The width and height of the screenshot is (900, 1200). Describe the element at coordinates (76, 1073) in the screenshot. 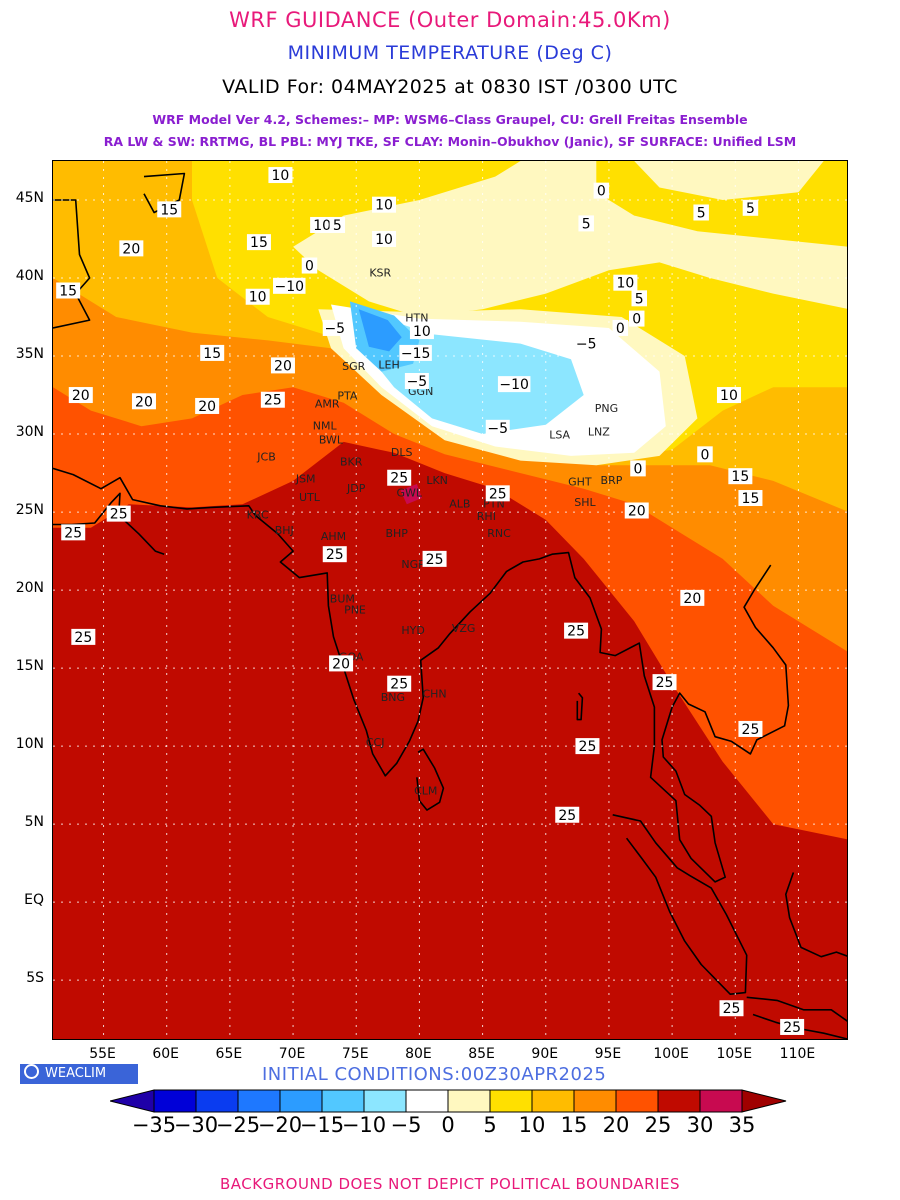

I see `brand-text: WEACLIM` at that location.